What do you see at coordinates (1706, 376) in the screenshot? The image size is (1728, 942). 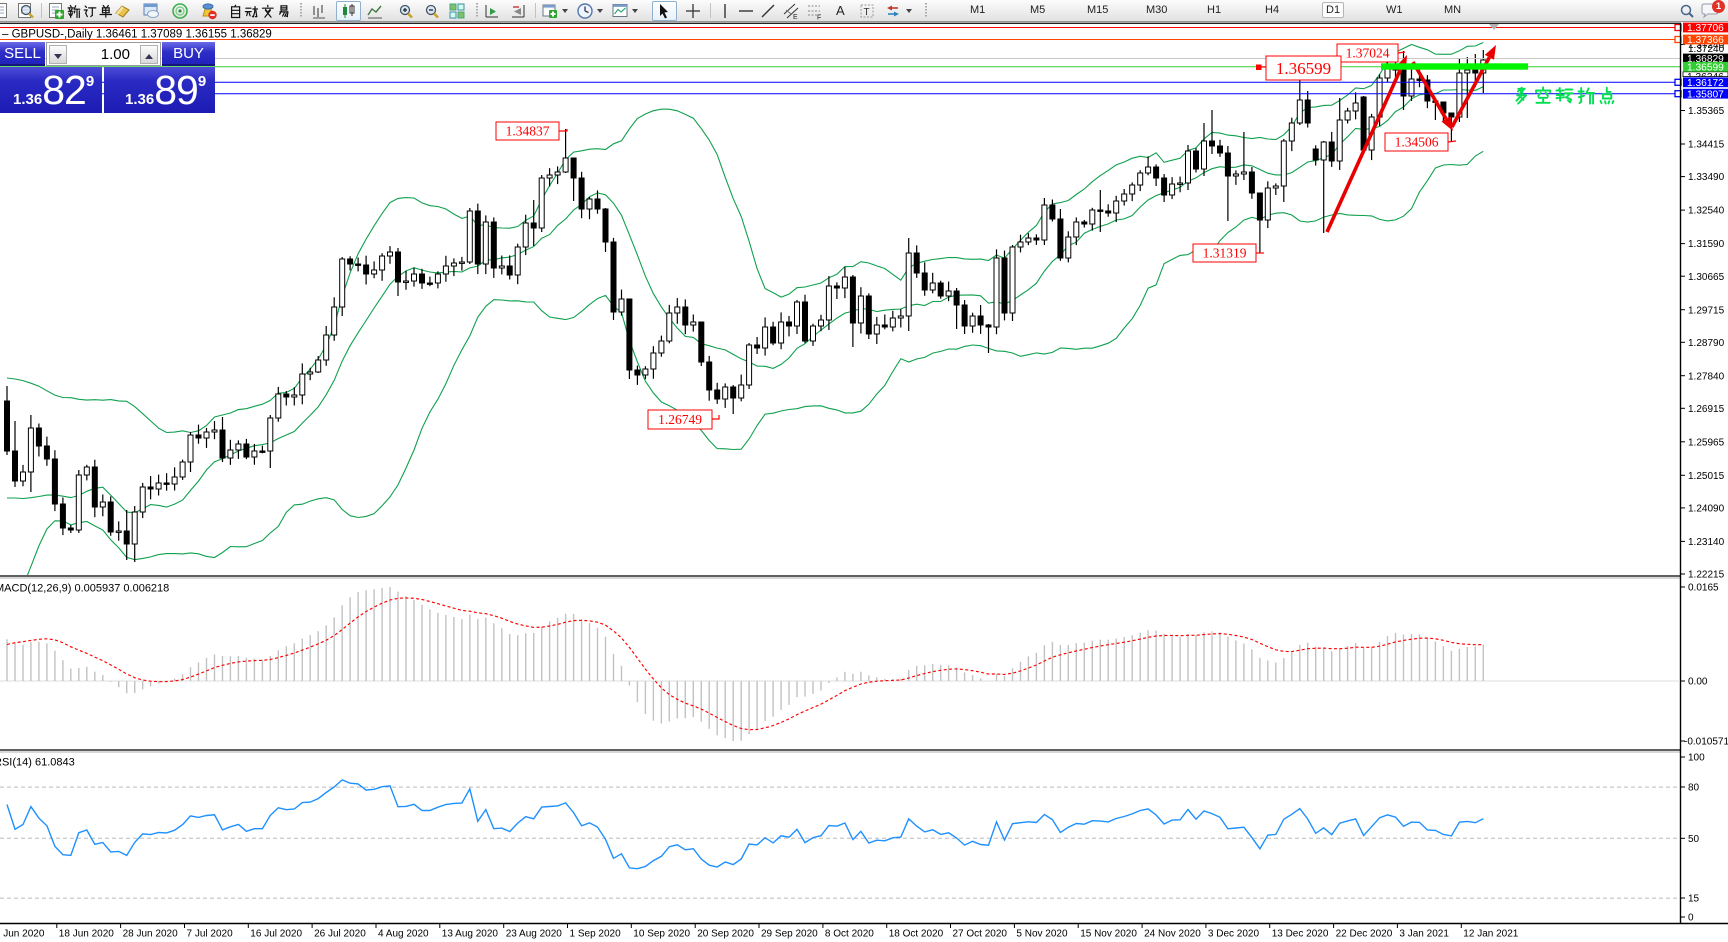 I see `svg-text: 1.27840` at bounding box center [1706, 376].